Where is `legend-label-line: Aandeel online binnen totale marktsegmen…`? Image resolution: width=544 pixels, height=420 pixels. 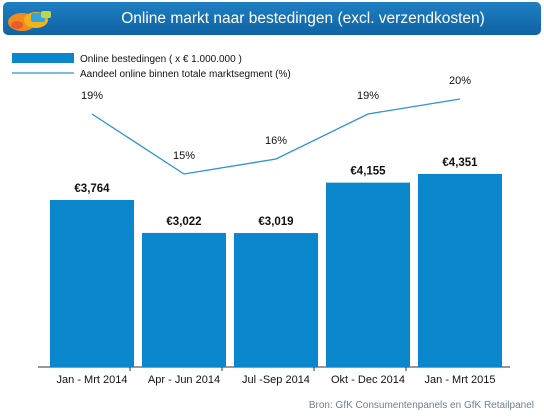 legend-label-line: Aandeel online binnen totale marktsegmen… is located at coordinates (185, 74).